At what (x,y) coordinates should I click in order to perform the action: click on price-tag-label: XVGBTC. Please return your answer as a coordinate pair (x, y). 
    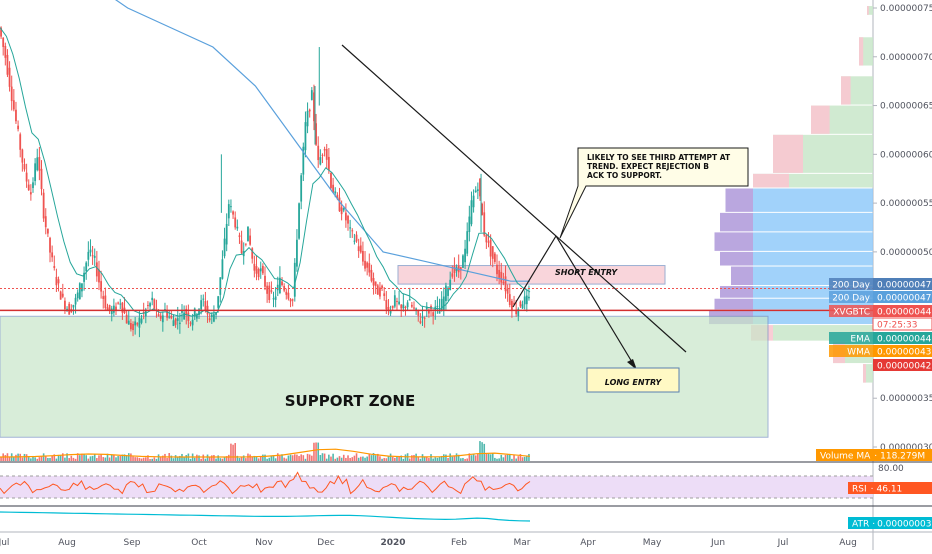
    Looking at the image, I should click on (851, 313).